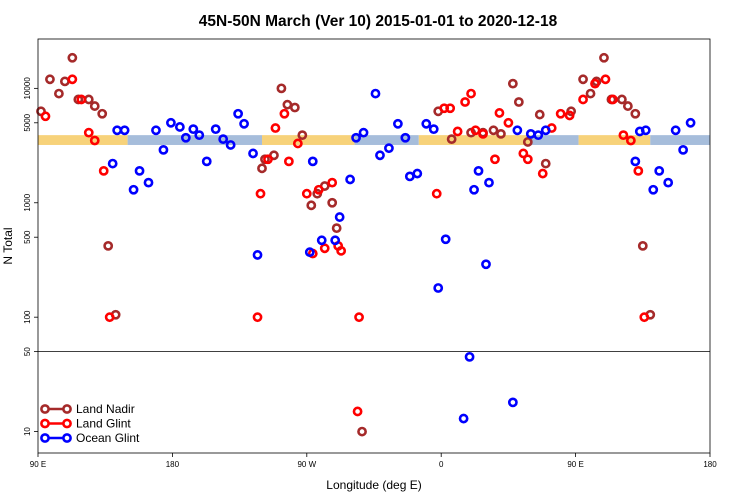 This screenshot has height=500, width=750. I want to click on legend-item-land-nadir: Land Nadir, so click(87, 409).